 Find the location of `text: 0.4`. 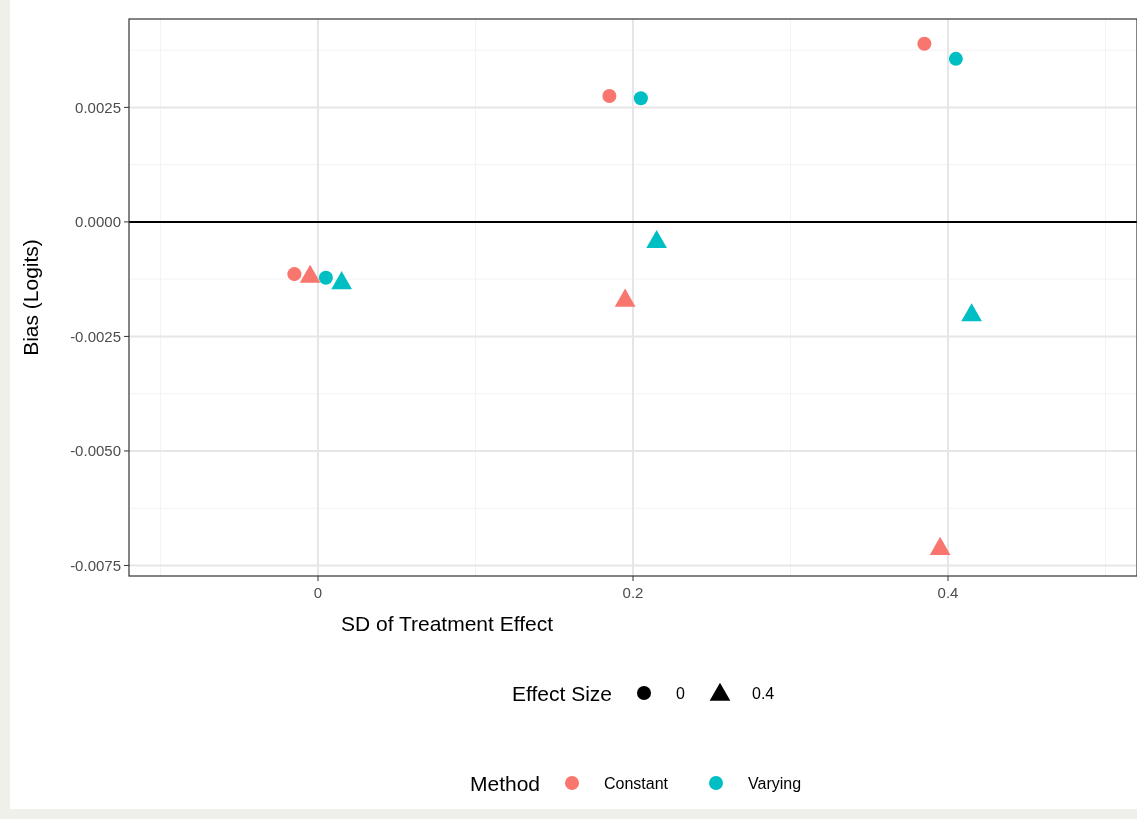

text: 0.4 is located at coordinates (763, 693).